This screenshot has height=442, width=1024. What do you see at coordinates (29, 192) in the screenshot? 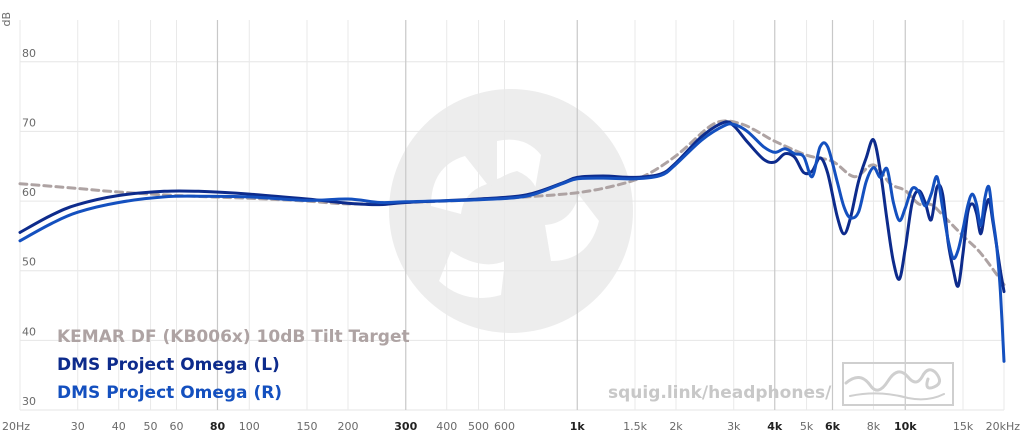
I see `y-tick-label: 60` at bounding box center [29, 192].